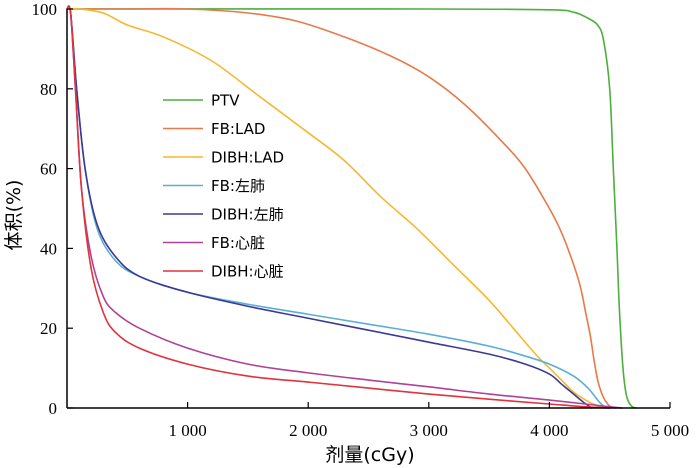  Describe the element at coordinates (238, 129) in the screenshot. I see `legend-label-fb-lad: FB:LAD` at that location.